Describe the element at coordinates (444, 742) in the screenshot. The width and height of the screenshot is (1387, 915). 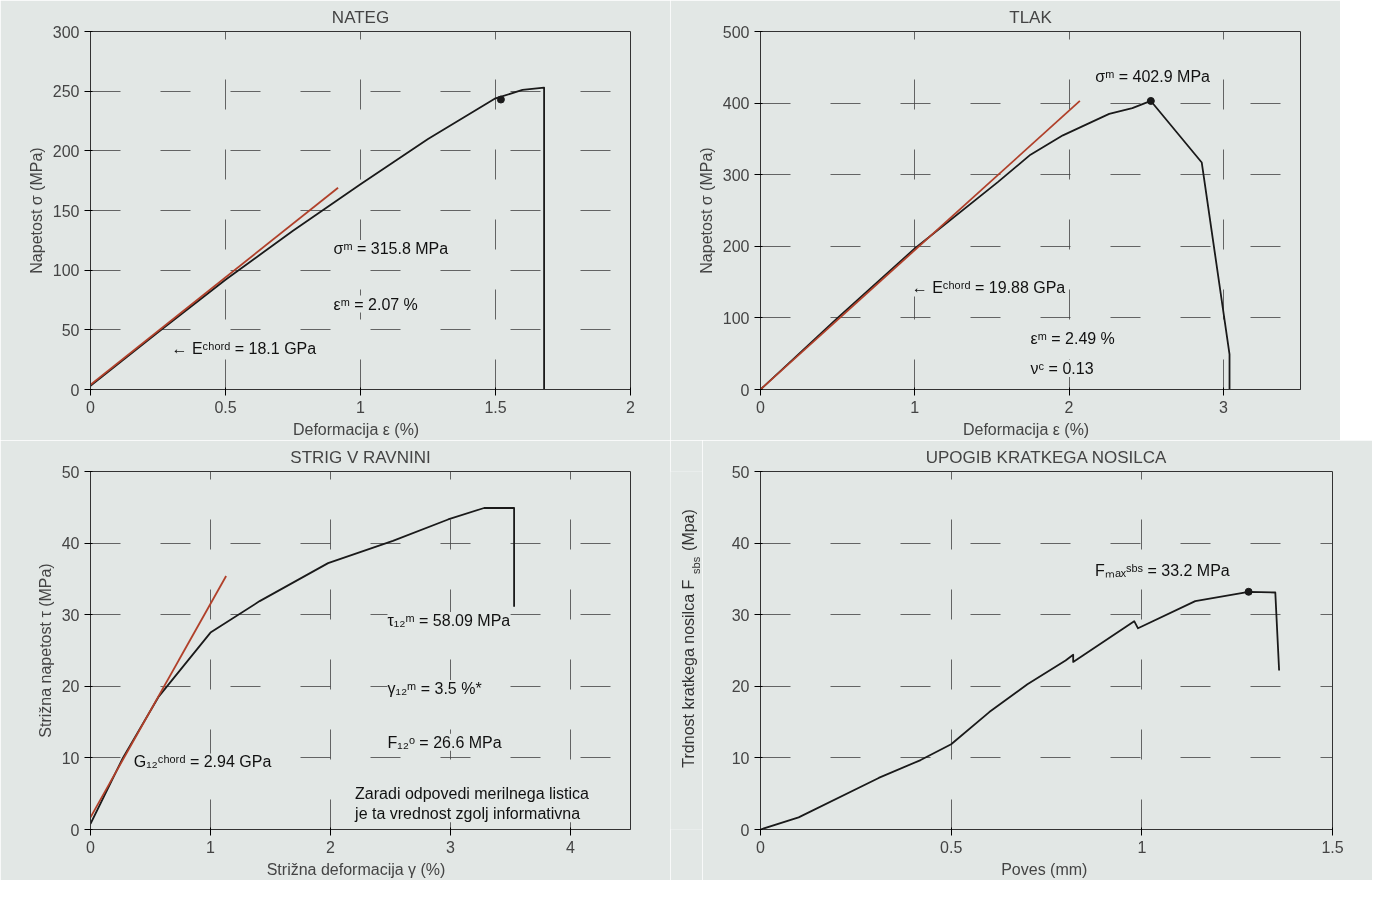
I see `annotation: F₁₂ᵒ = 26.6 MPa` at that location.